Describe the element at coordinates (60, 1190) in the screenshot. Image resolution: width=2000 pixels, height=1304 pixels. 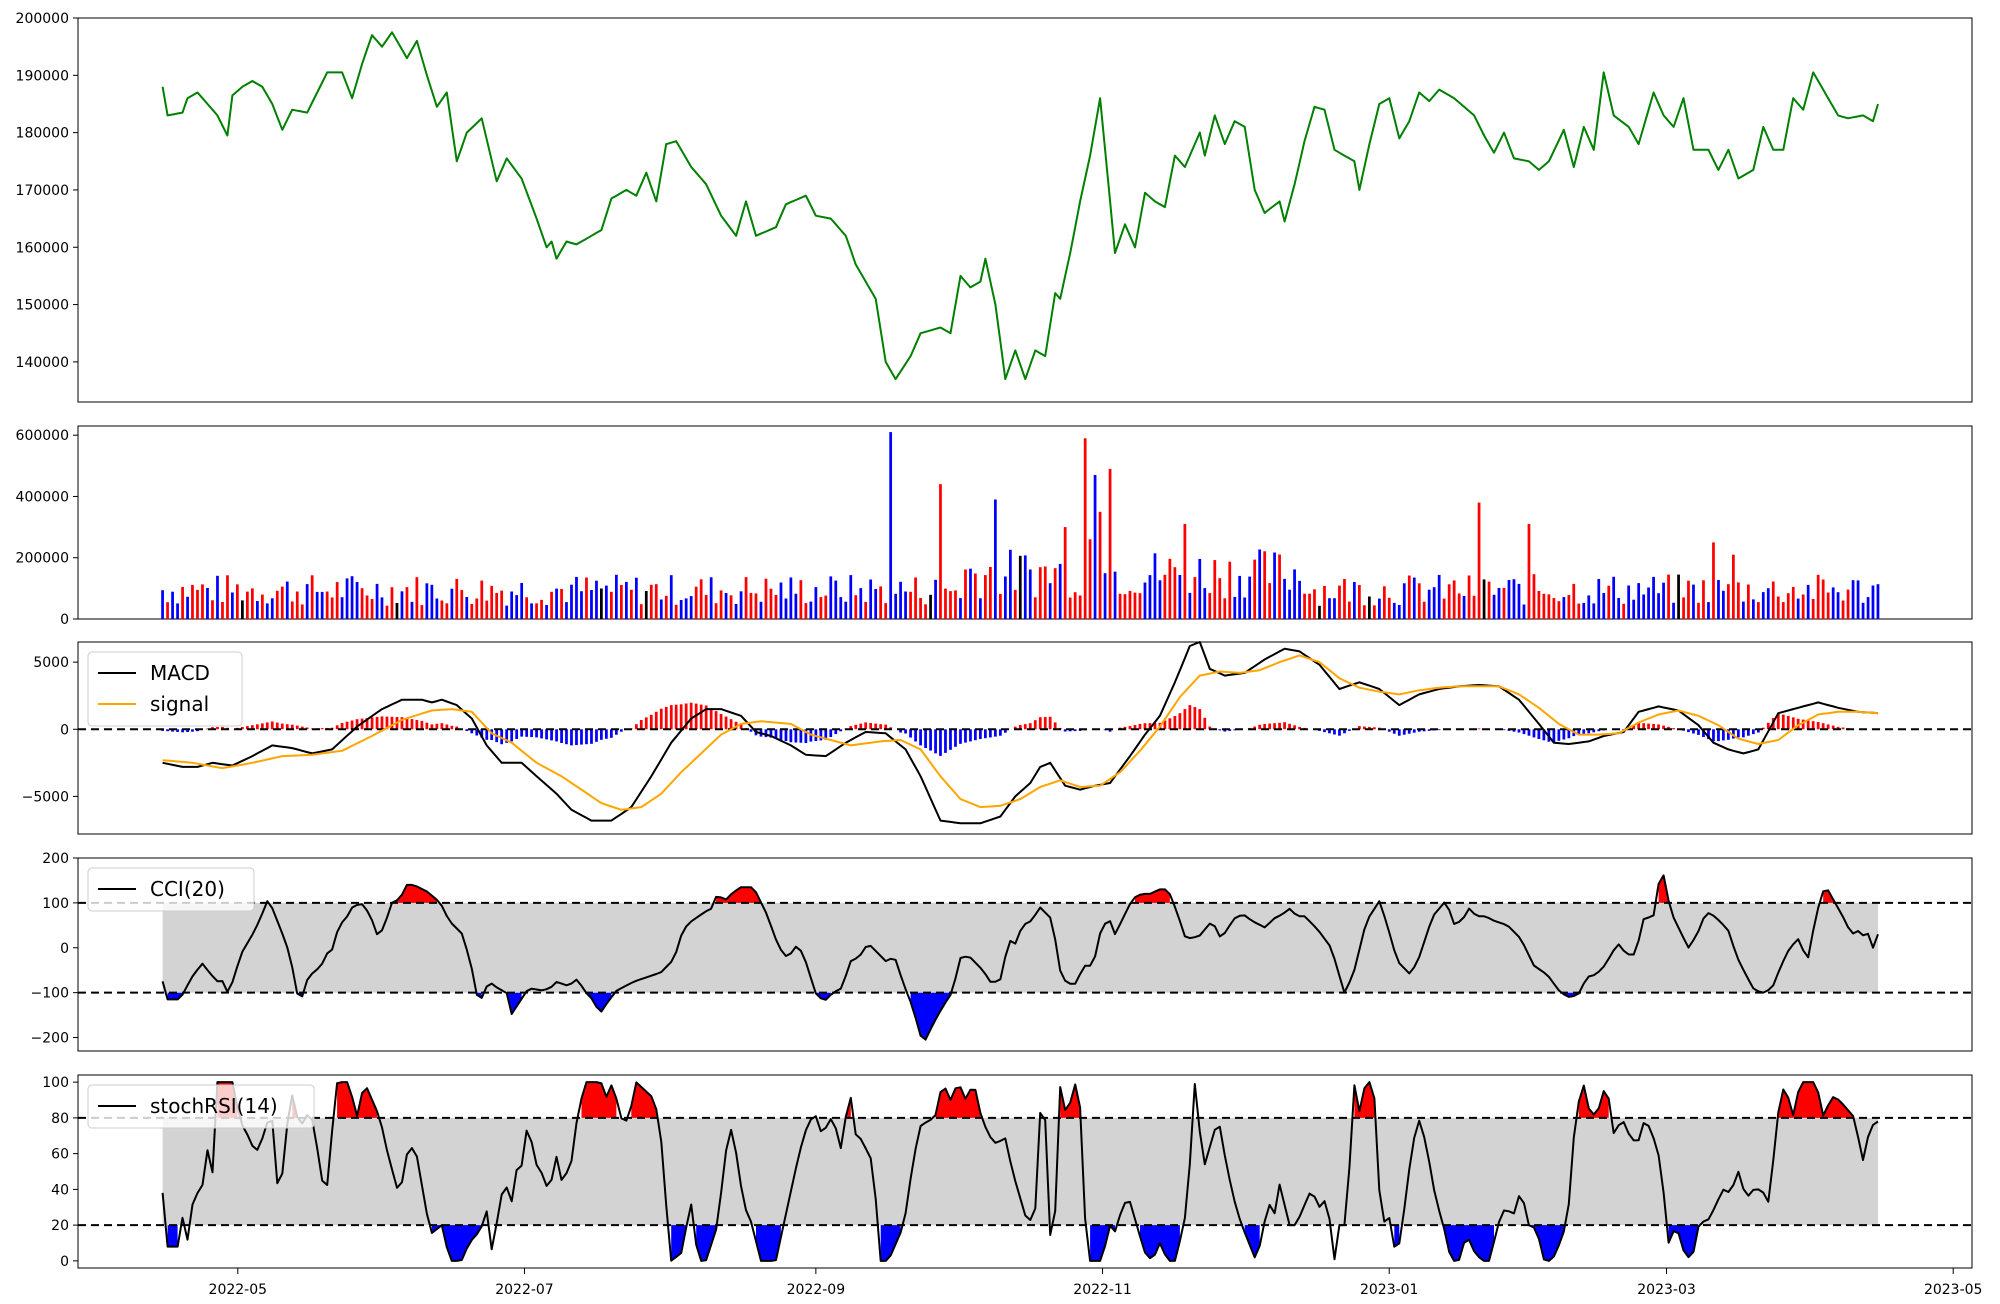
I see `stochrsi-ytick-label: 40` at that location.